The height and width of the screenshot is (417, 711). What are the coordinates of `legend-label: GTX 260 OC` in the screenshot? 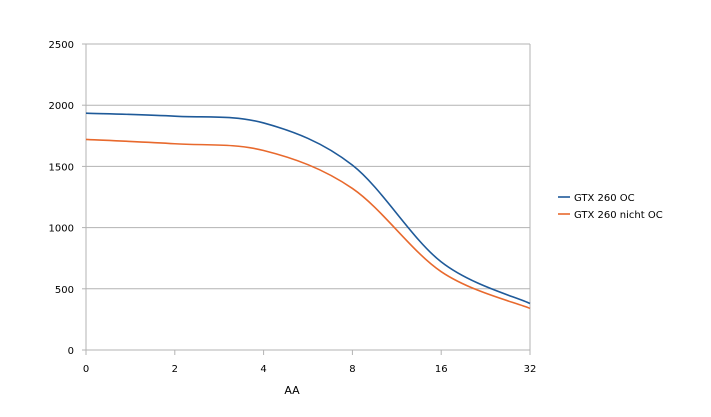 It's located at (604, 198).